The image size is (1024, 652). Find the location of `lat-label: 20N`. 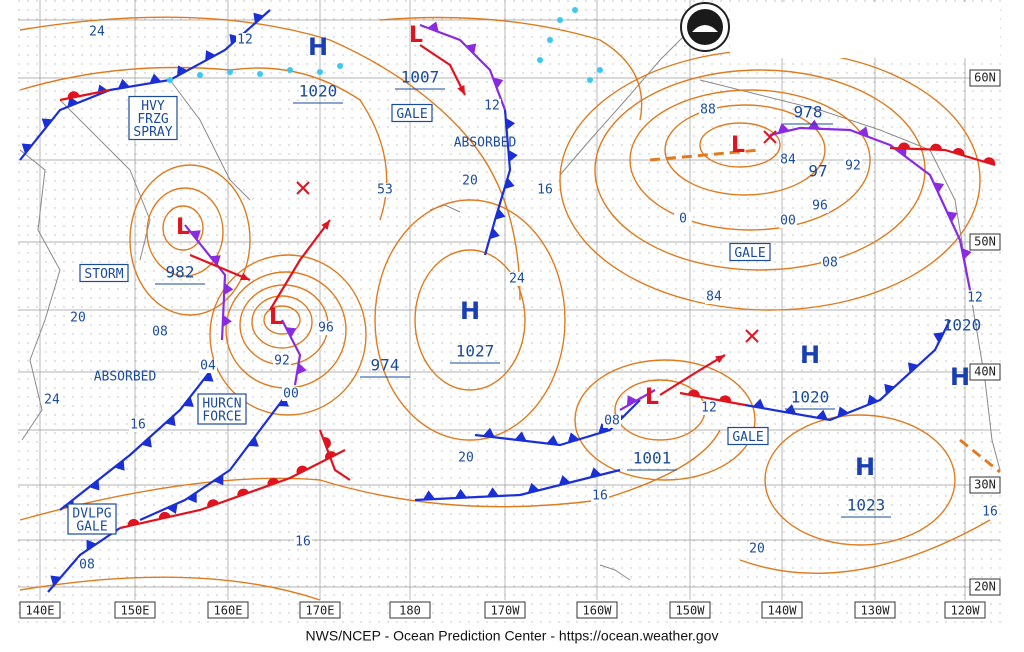

lat-label: 20N is located at coordinates (985, 587).